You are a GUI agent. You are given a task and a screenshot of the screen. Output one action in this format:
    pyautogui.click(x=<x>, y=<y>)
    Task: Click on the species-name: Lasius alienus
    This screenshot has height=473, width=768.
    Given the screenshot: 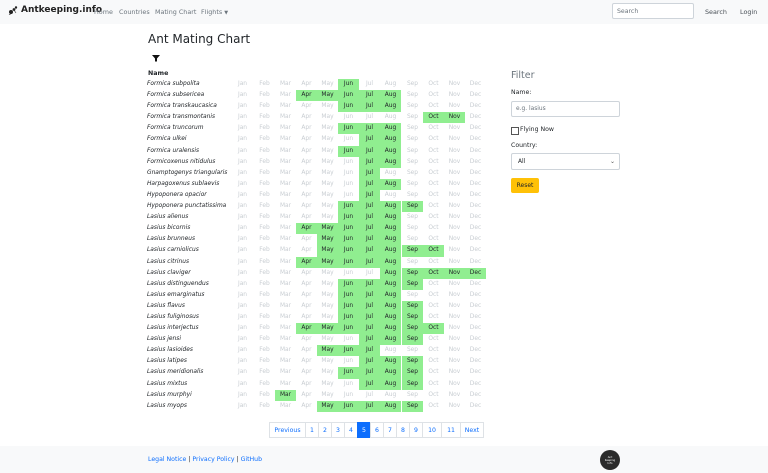 What is the action you would take?
    pyautogui.click(x=168, y=217)
    